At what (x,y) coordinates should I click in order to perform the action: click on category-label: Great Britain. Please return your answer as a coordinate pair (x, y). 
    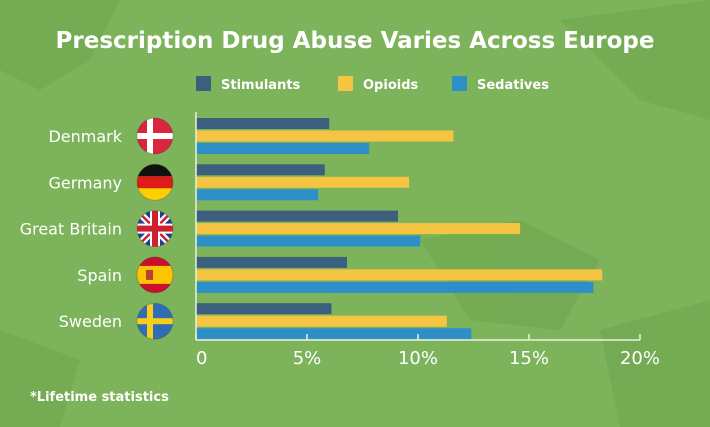
    Looking at the image, I should click on (71, 229).